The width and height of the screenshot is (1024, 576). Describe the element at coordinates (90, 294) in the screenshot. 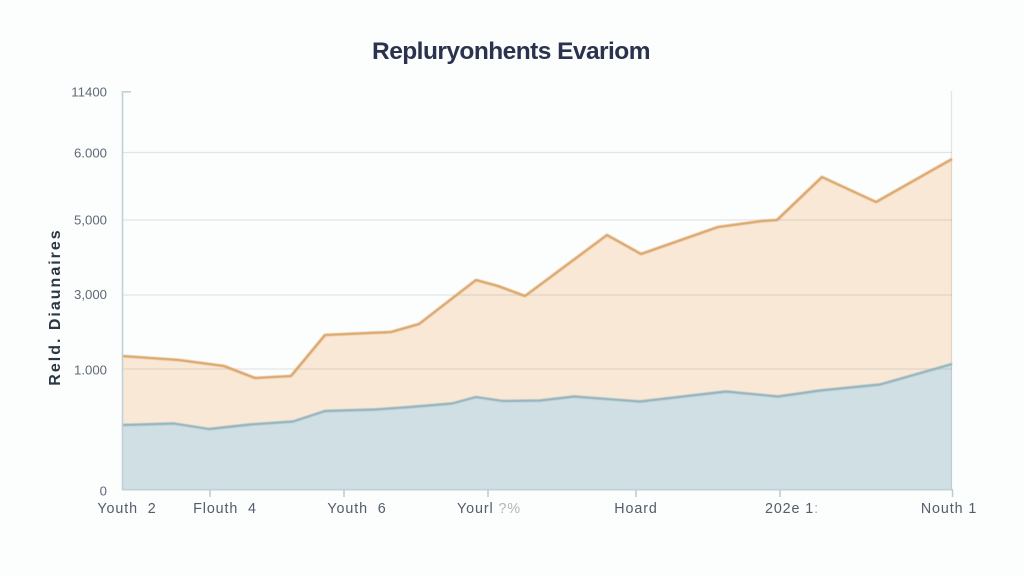

I see `svg-text: 3,000` at that location.